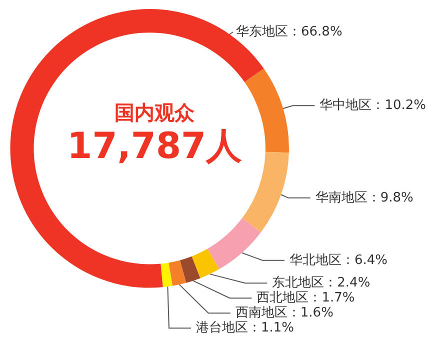  I want to click on slice-label: 华北地区：6.4%, so click(338, 260).